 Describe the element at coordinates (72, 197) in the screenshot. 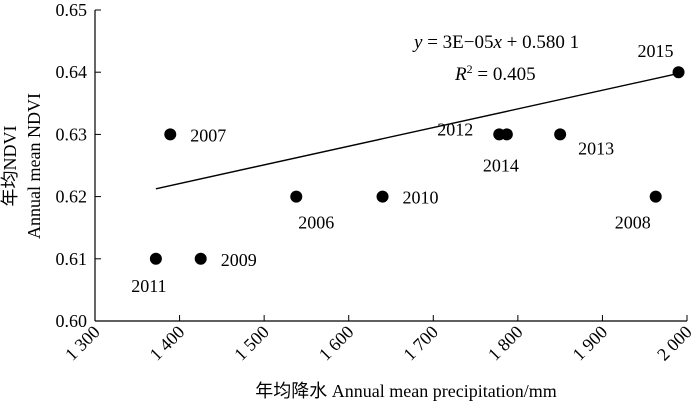

I see `y-tick-label: 0.62` at that location.